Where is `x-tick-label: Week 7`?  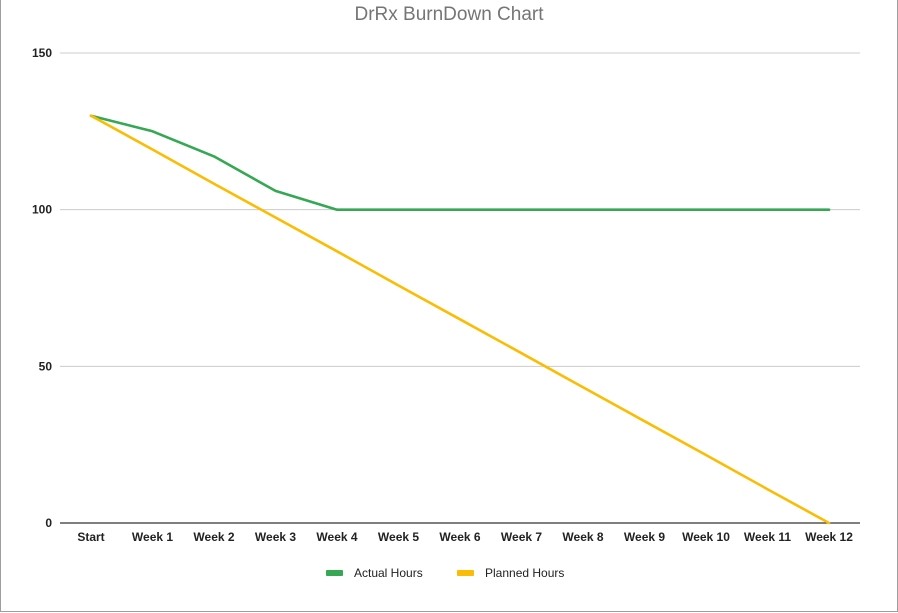 x-tick-label: Week 7 is located at coordinates (521, 537).